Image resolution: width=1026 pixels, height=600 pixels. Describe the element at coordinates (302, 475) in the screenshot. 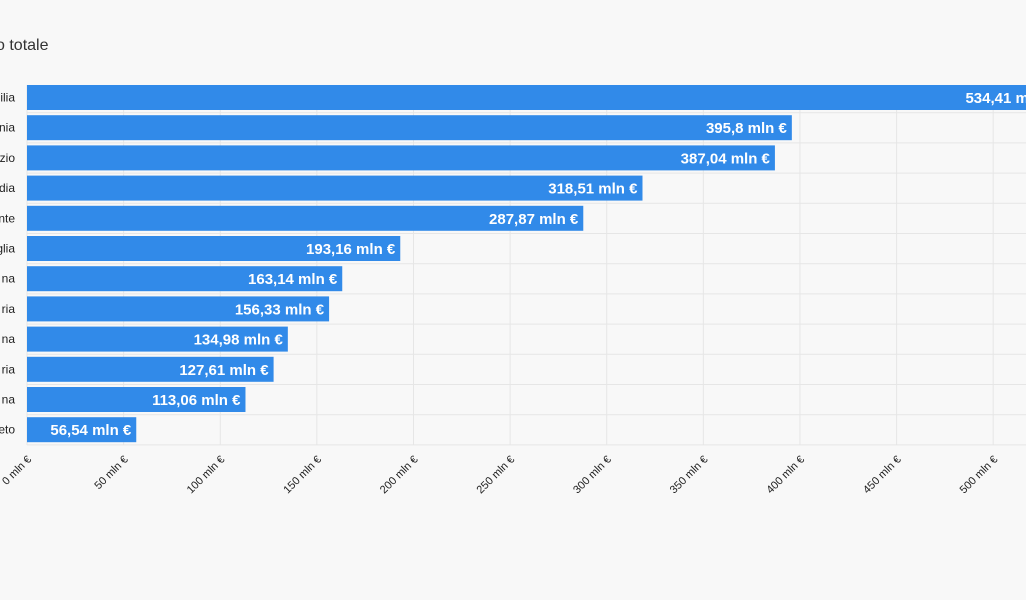

I see `x-tick-label: 150 mln €` at that location.